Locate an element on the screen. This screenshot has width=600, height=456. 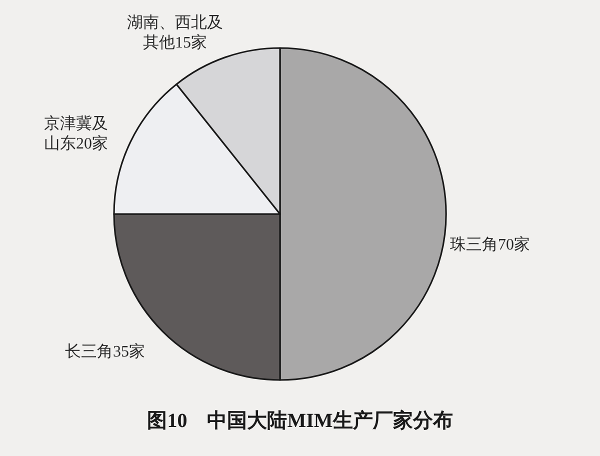
text: 图10 中国大陆MIM生产厂家分布 is located at coordinates (300, 420).